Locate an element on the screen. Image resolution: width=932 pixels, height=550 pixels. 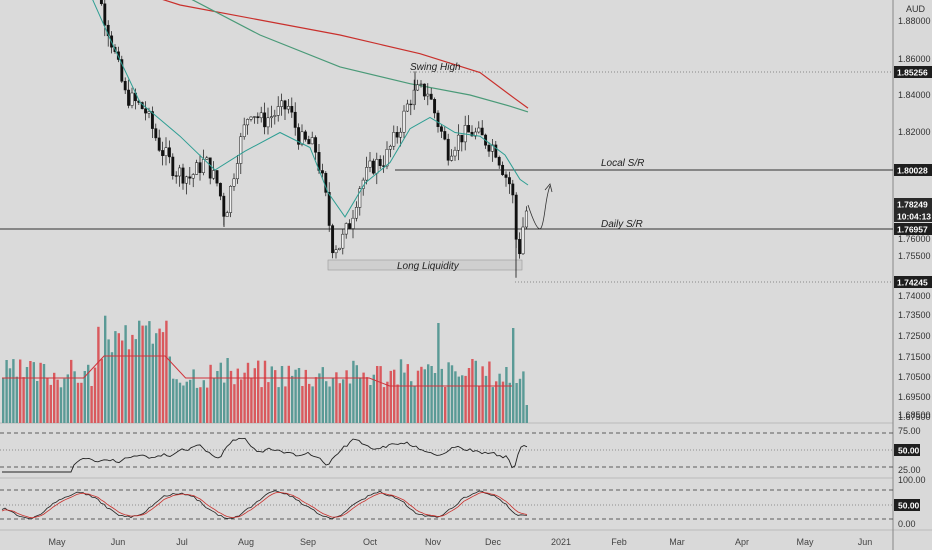
y-tick-label: 1.88000 is located at coordinates (914, 21).